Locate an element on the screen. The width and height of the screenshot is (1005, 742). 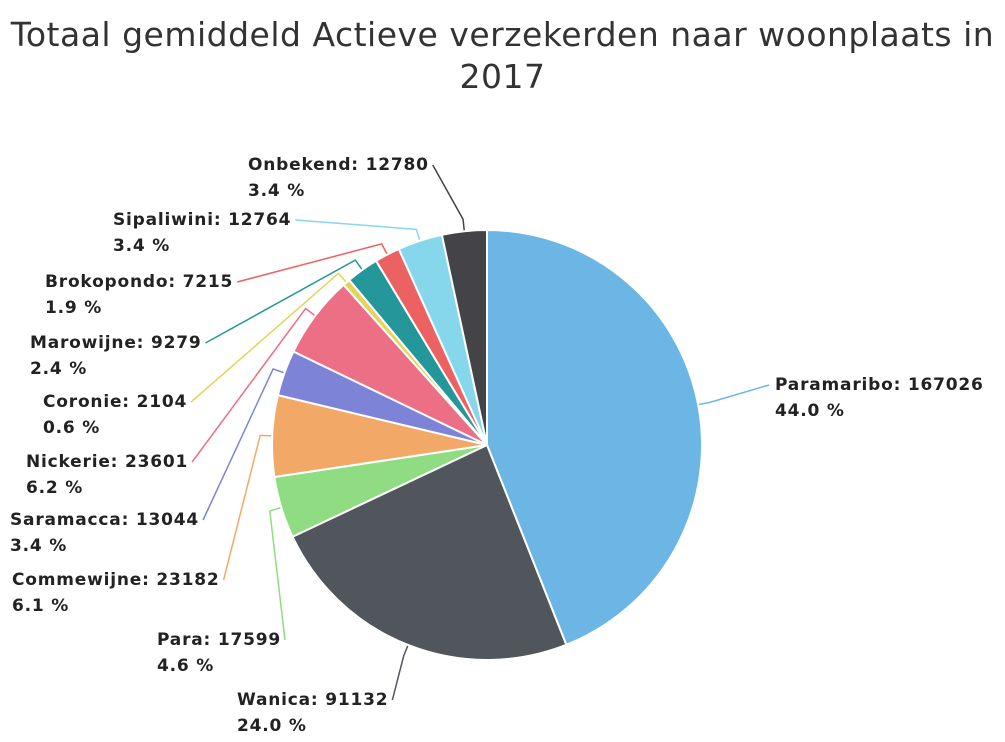
data-label: Commewijne: 23182 is located at coordinates (116, 580).